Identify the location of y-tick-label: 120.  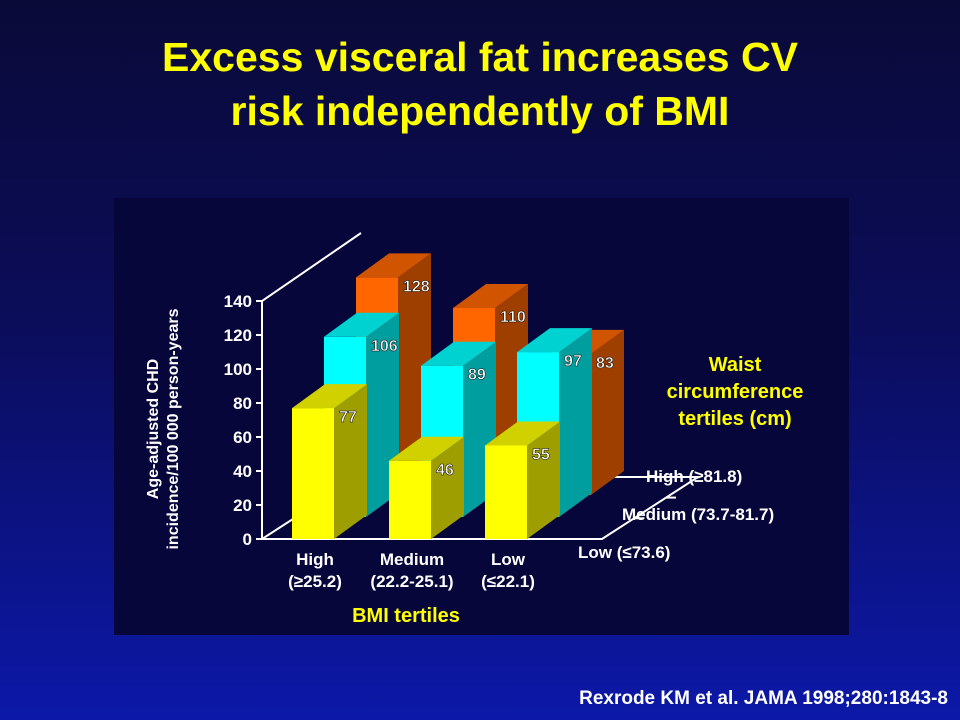
(238, 335).